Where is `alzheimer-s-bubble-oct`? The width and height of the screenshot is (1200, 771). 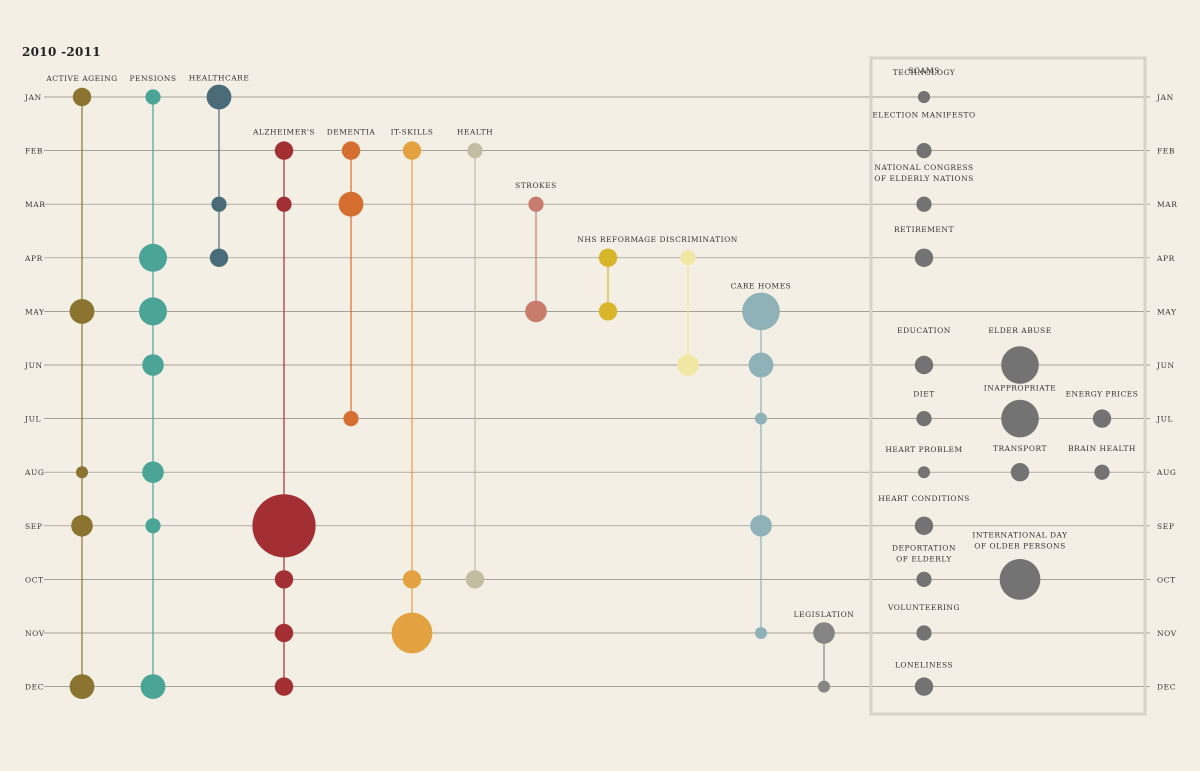 alzheimer-s-bubble-oct is located at coordinates (284, 579).